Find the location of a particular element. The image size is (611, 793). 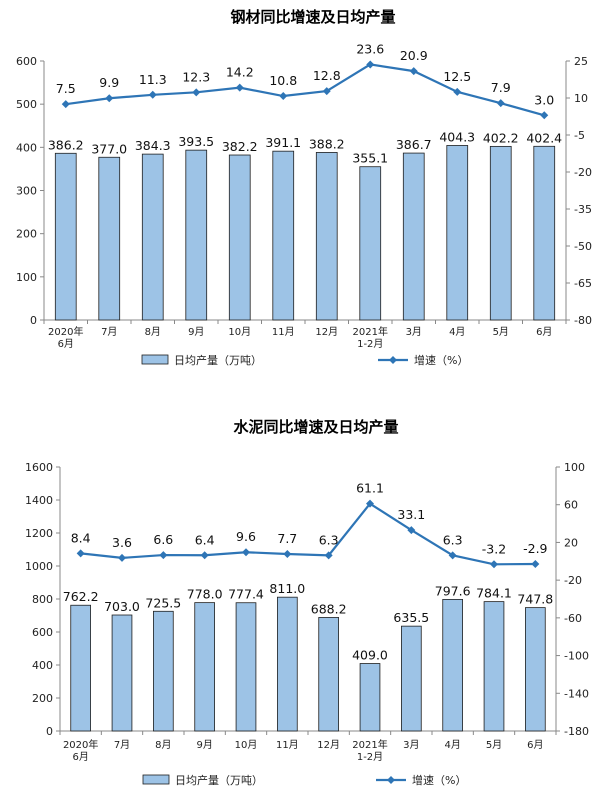

y-left-tick-label: 300 is located at coordinates (26, 191).